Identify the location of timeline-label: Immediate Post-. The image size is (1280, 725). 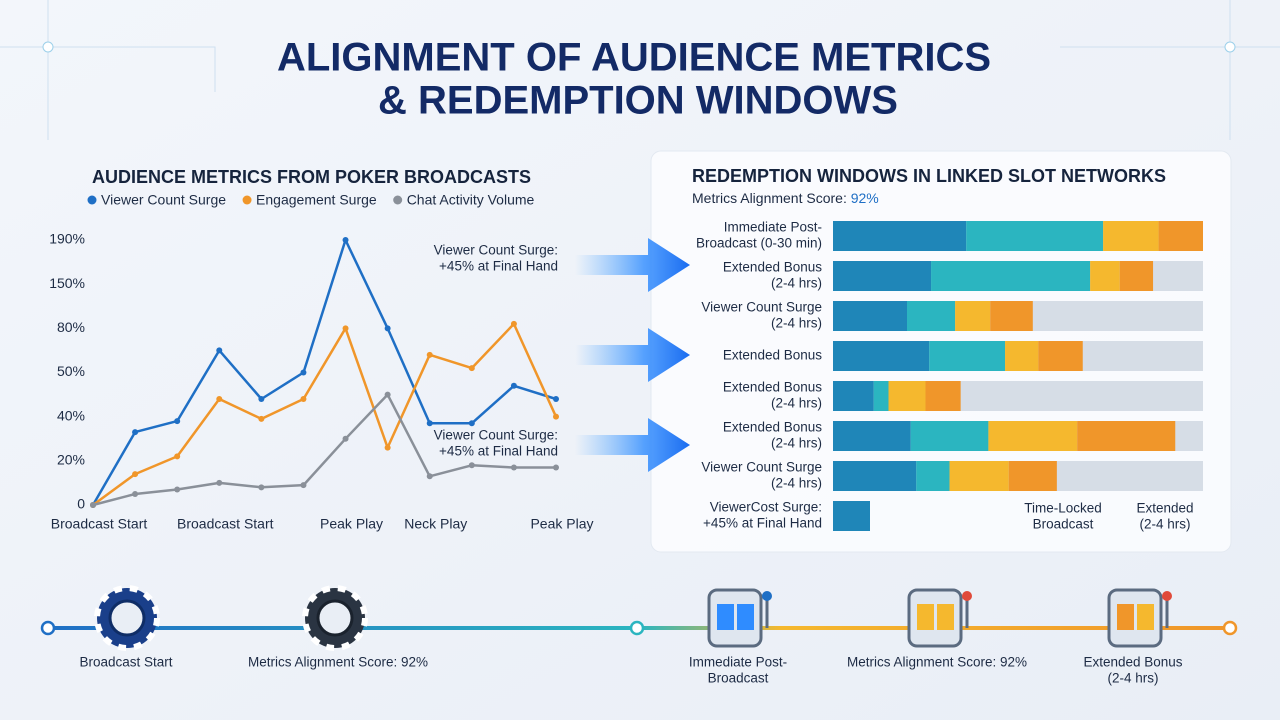
(738, 662).